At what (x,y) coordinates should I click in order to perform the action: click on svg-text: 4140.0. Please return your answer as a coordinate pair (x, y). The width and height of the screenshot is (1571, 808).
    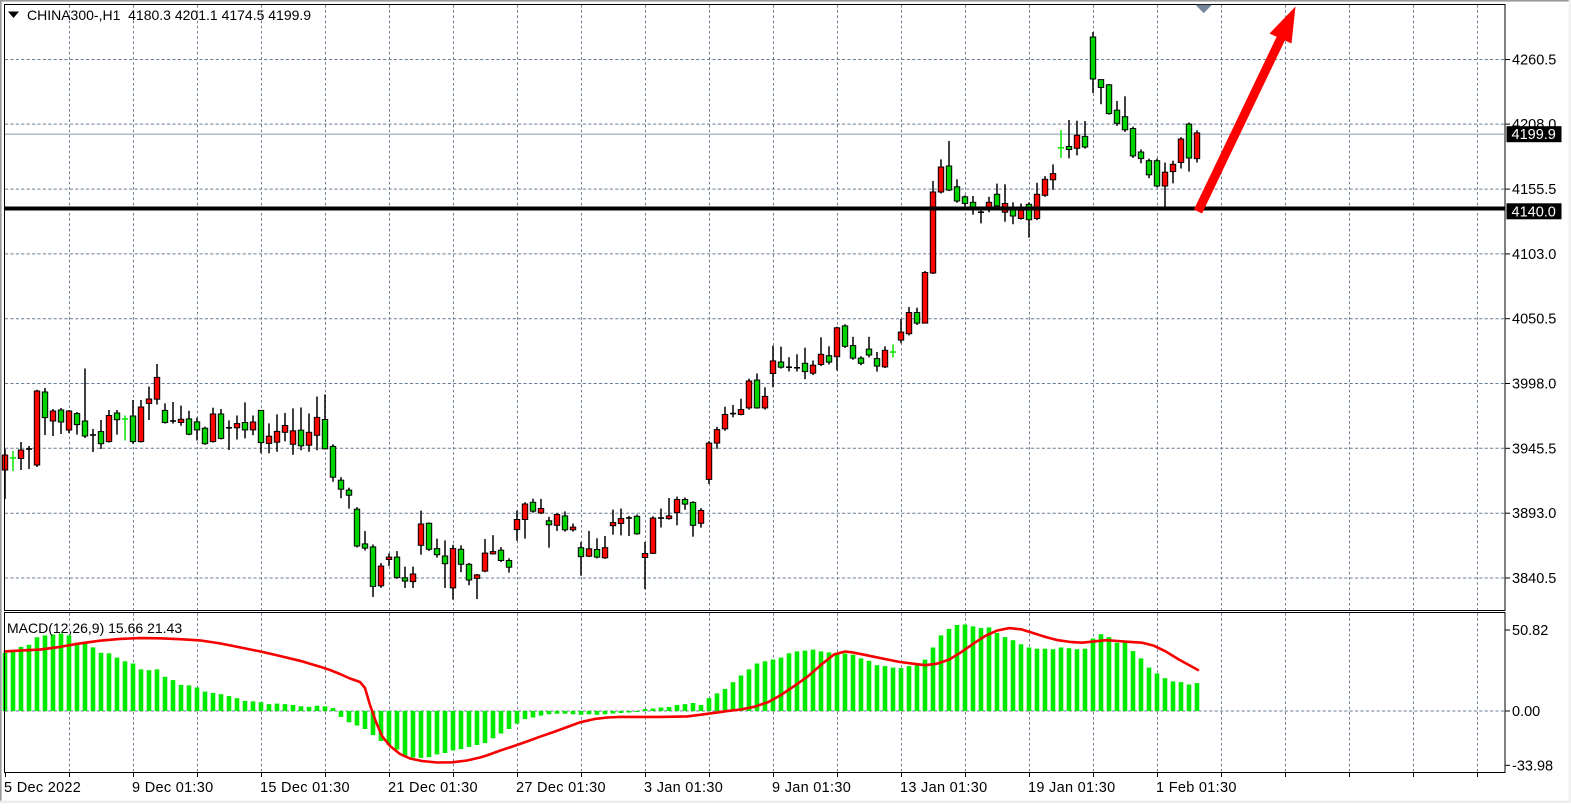
    Looking at the image, I should click on (1534, 212).